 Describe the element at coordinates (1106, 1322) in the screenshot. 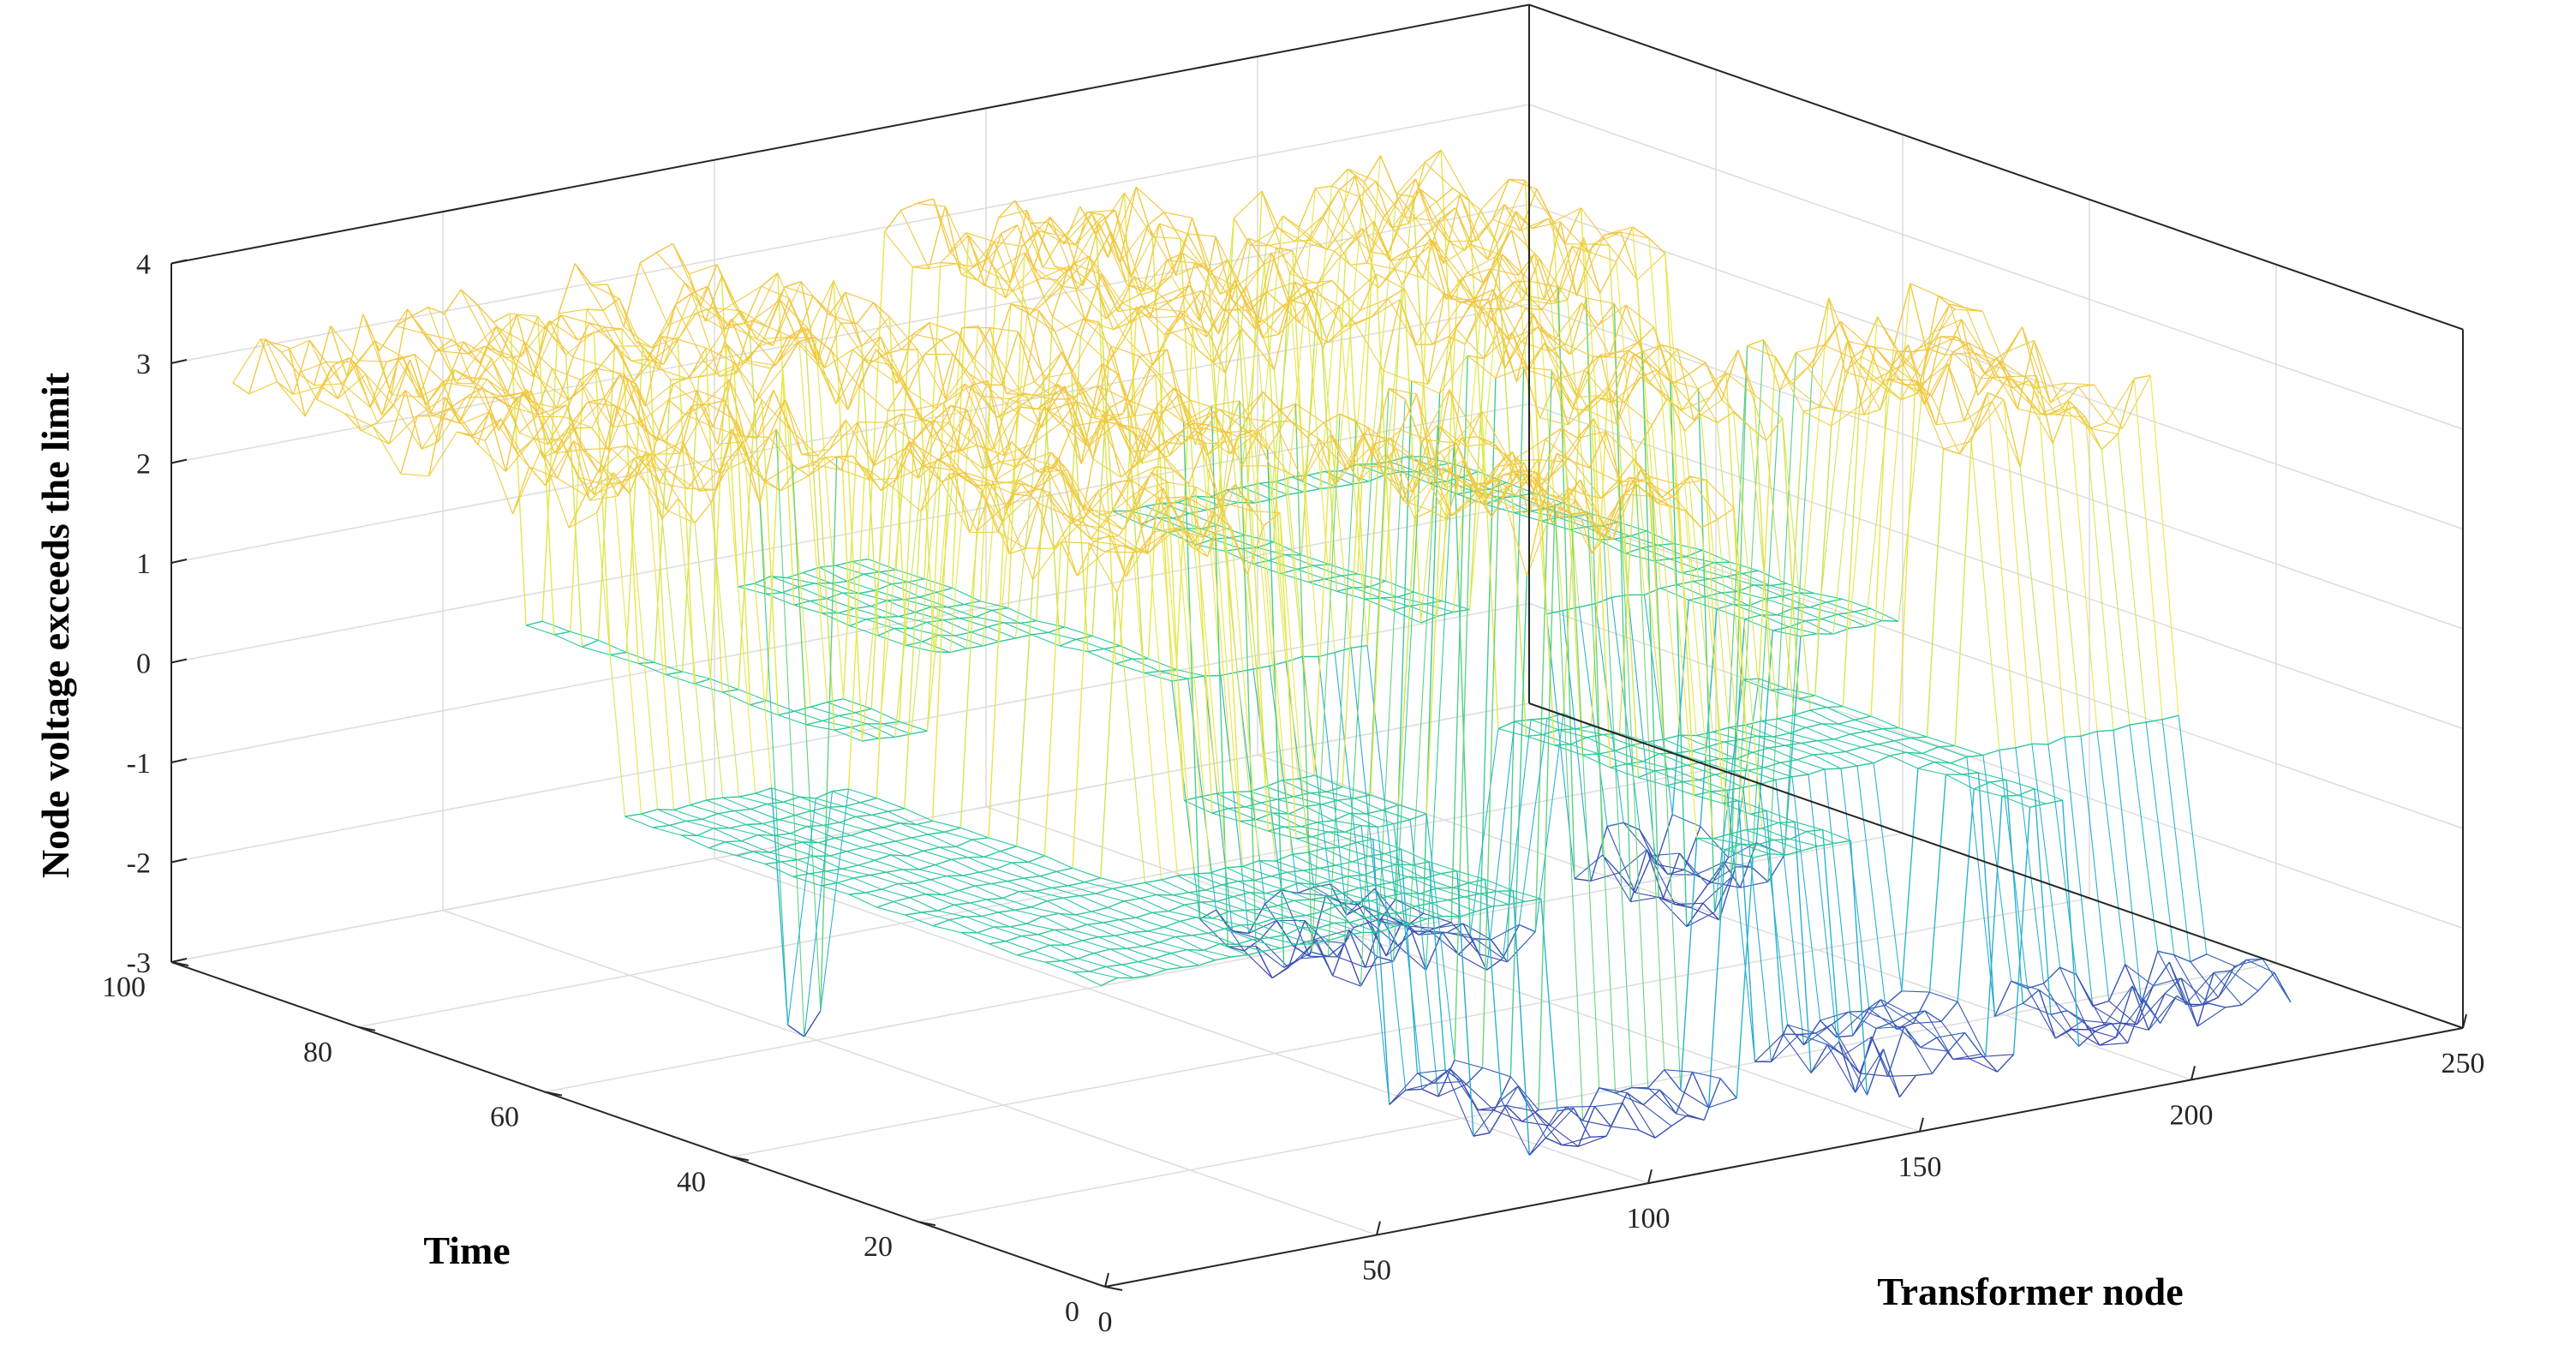

I see `x-tick-label: 0` at that location.